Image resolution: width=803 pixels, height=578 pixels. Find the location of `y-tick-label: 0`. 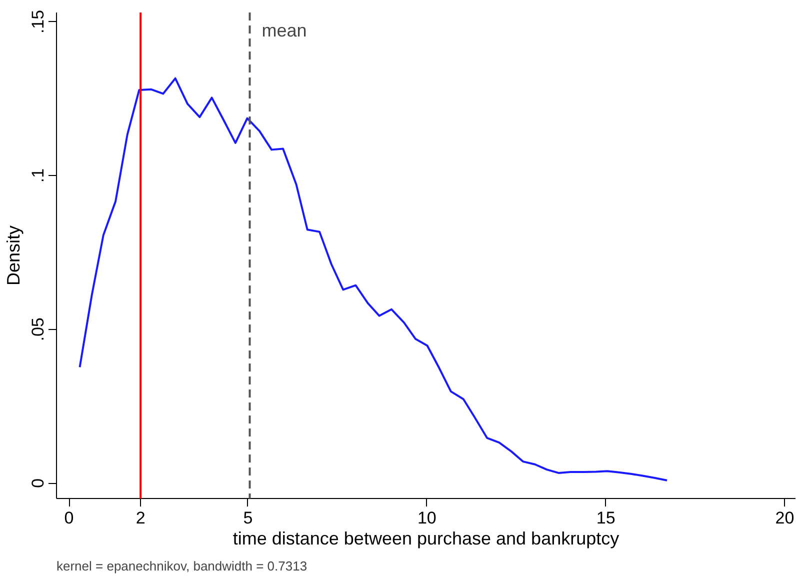

y-tick-label: 0 is located at coordinates (38, 483).